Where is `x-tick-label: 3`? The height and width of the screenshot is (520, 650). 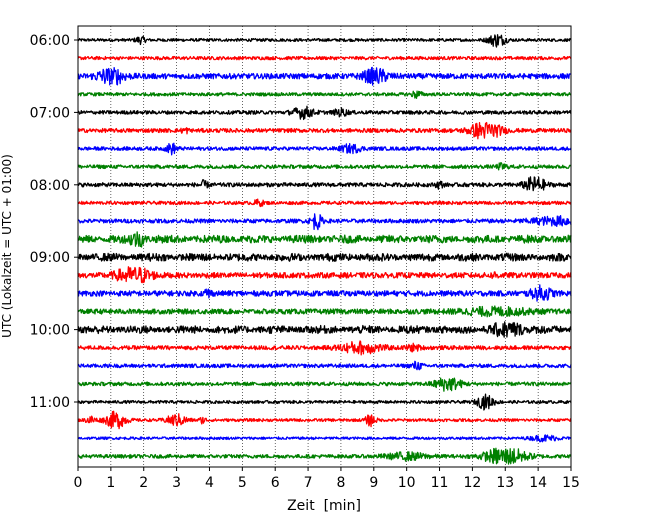
x-tick-label: 3 is located at coordinates (176, 483).